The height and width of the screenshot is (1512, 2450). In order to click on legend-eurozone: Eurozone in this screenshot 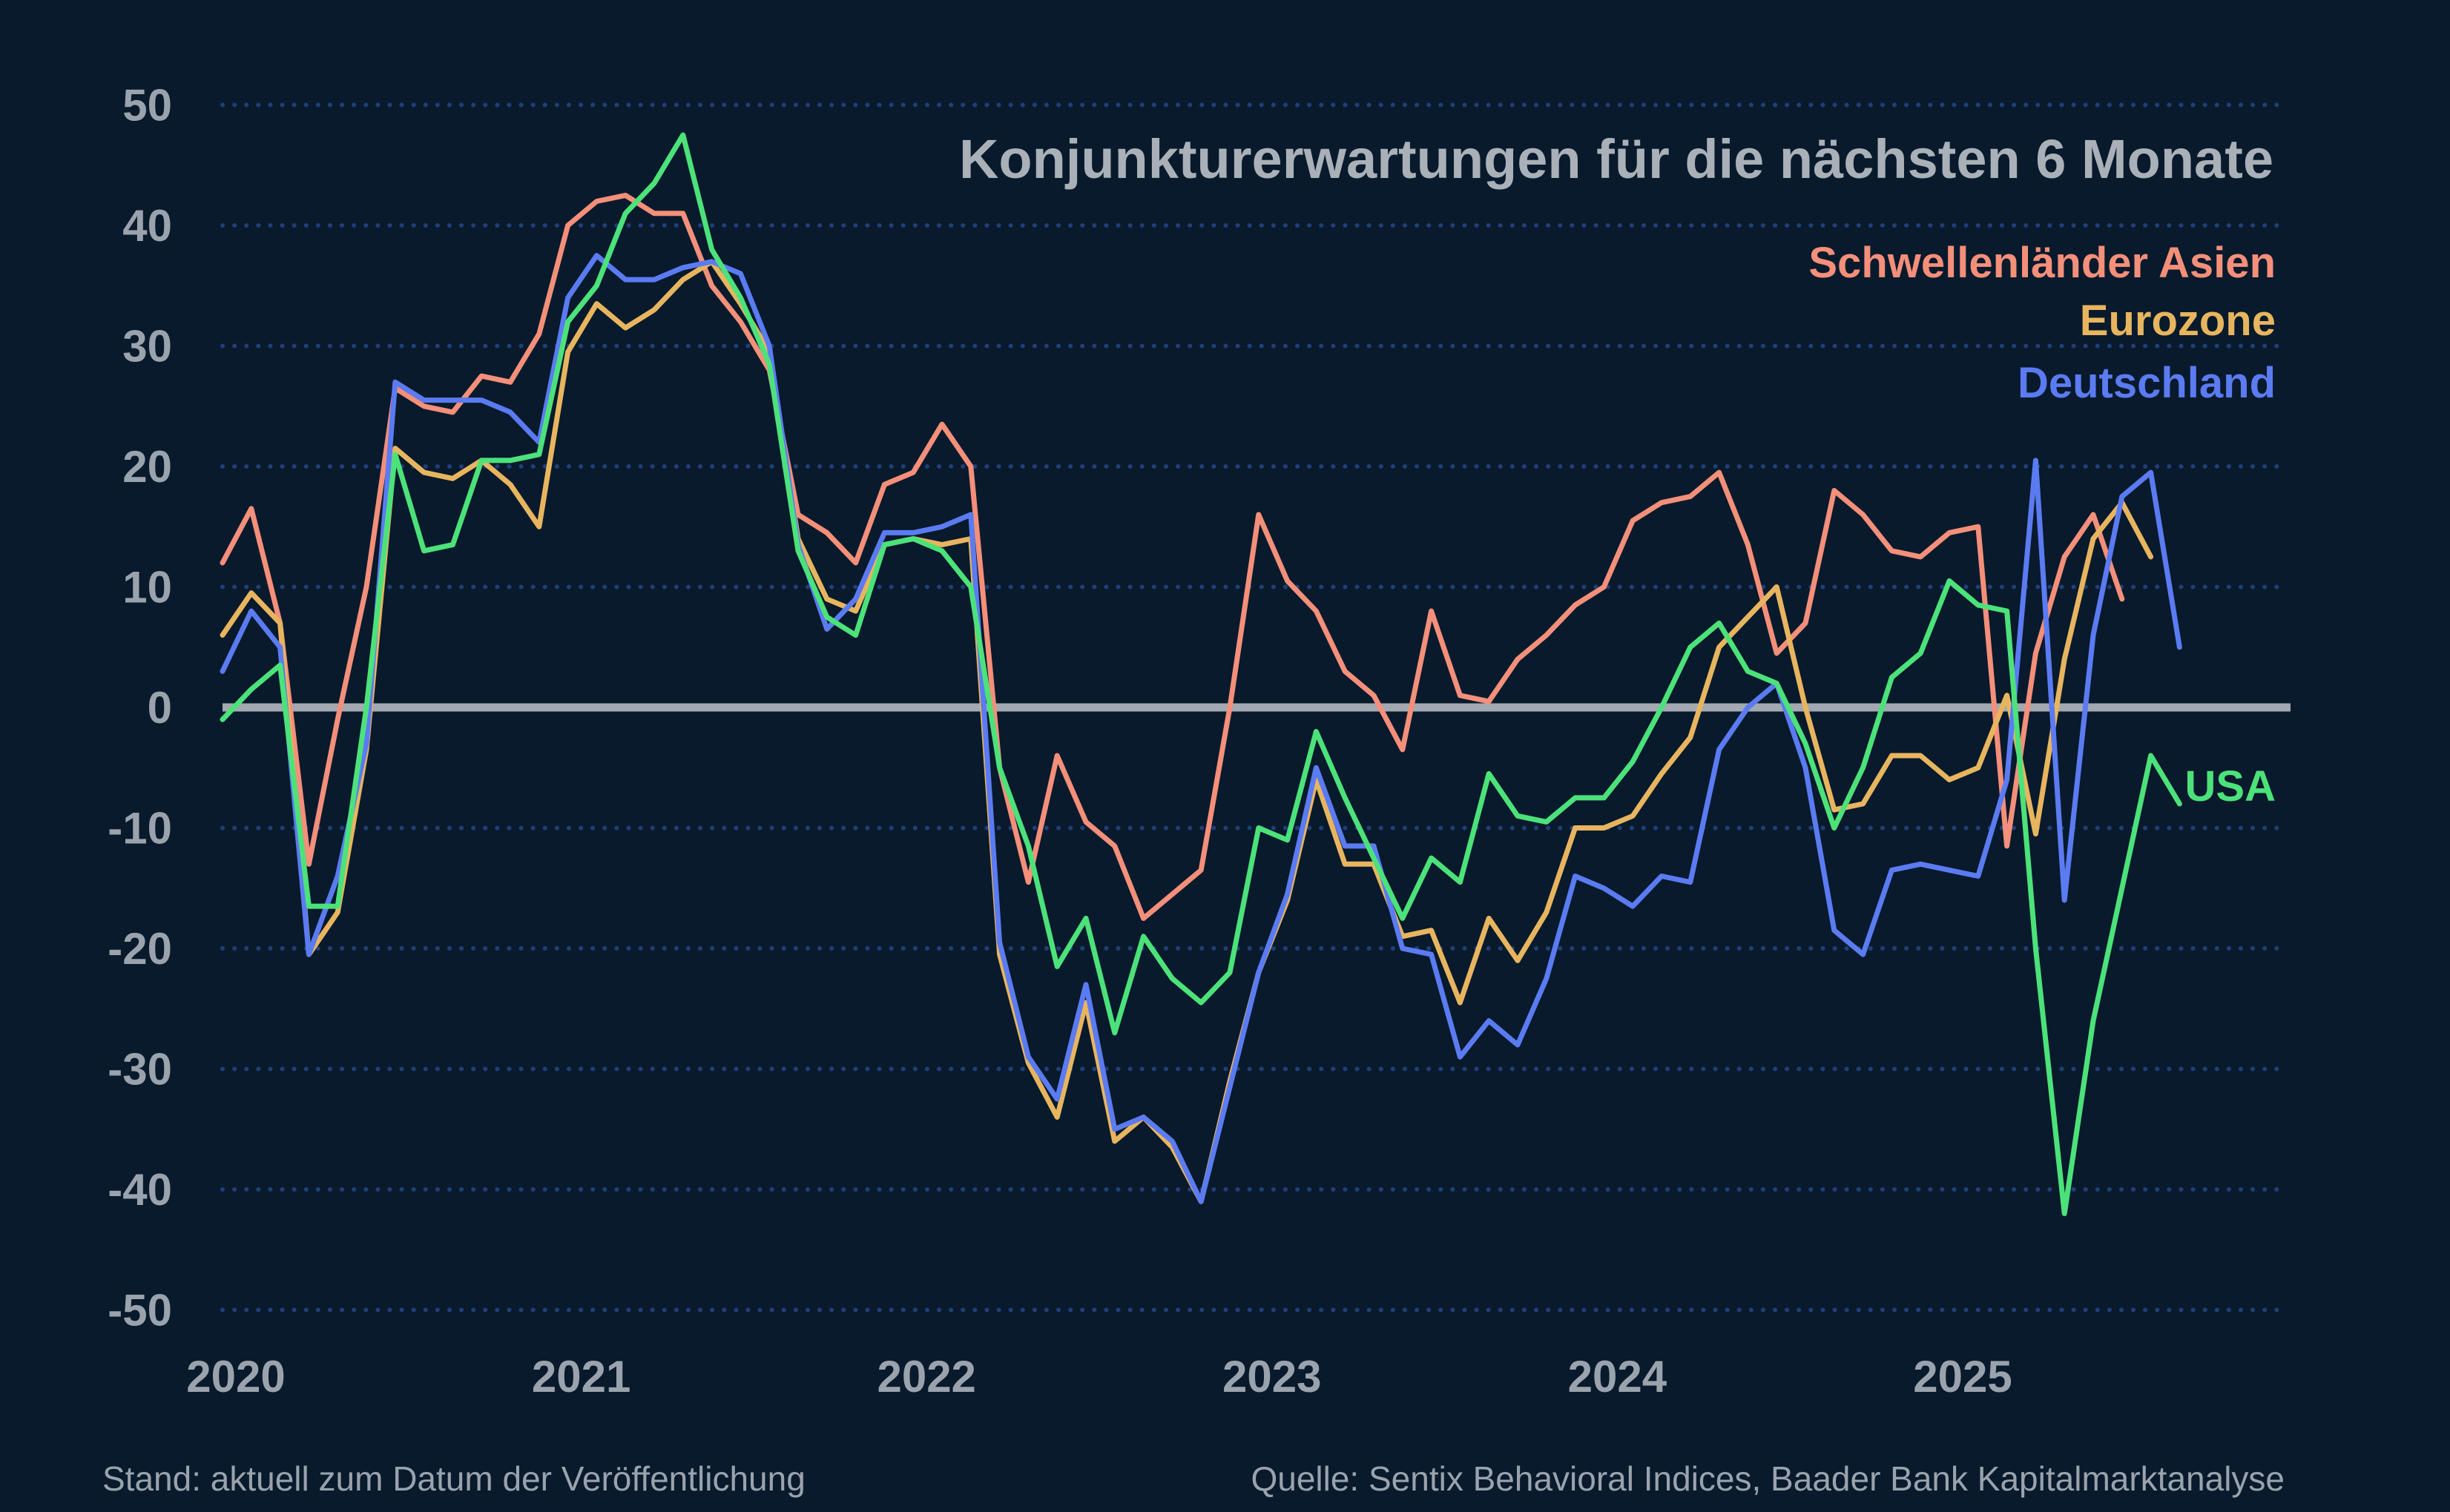, I will do `click(2178, 321)`.